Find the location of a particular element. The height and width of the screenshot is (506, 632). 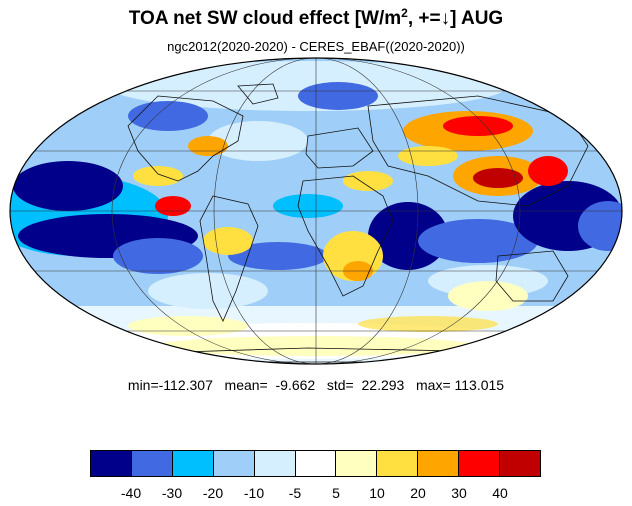

colorbar-tick-label: 40 is located at coordinates (500, 493).